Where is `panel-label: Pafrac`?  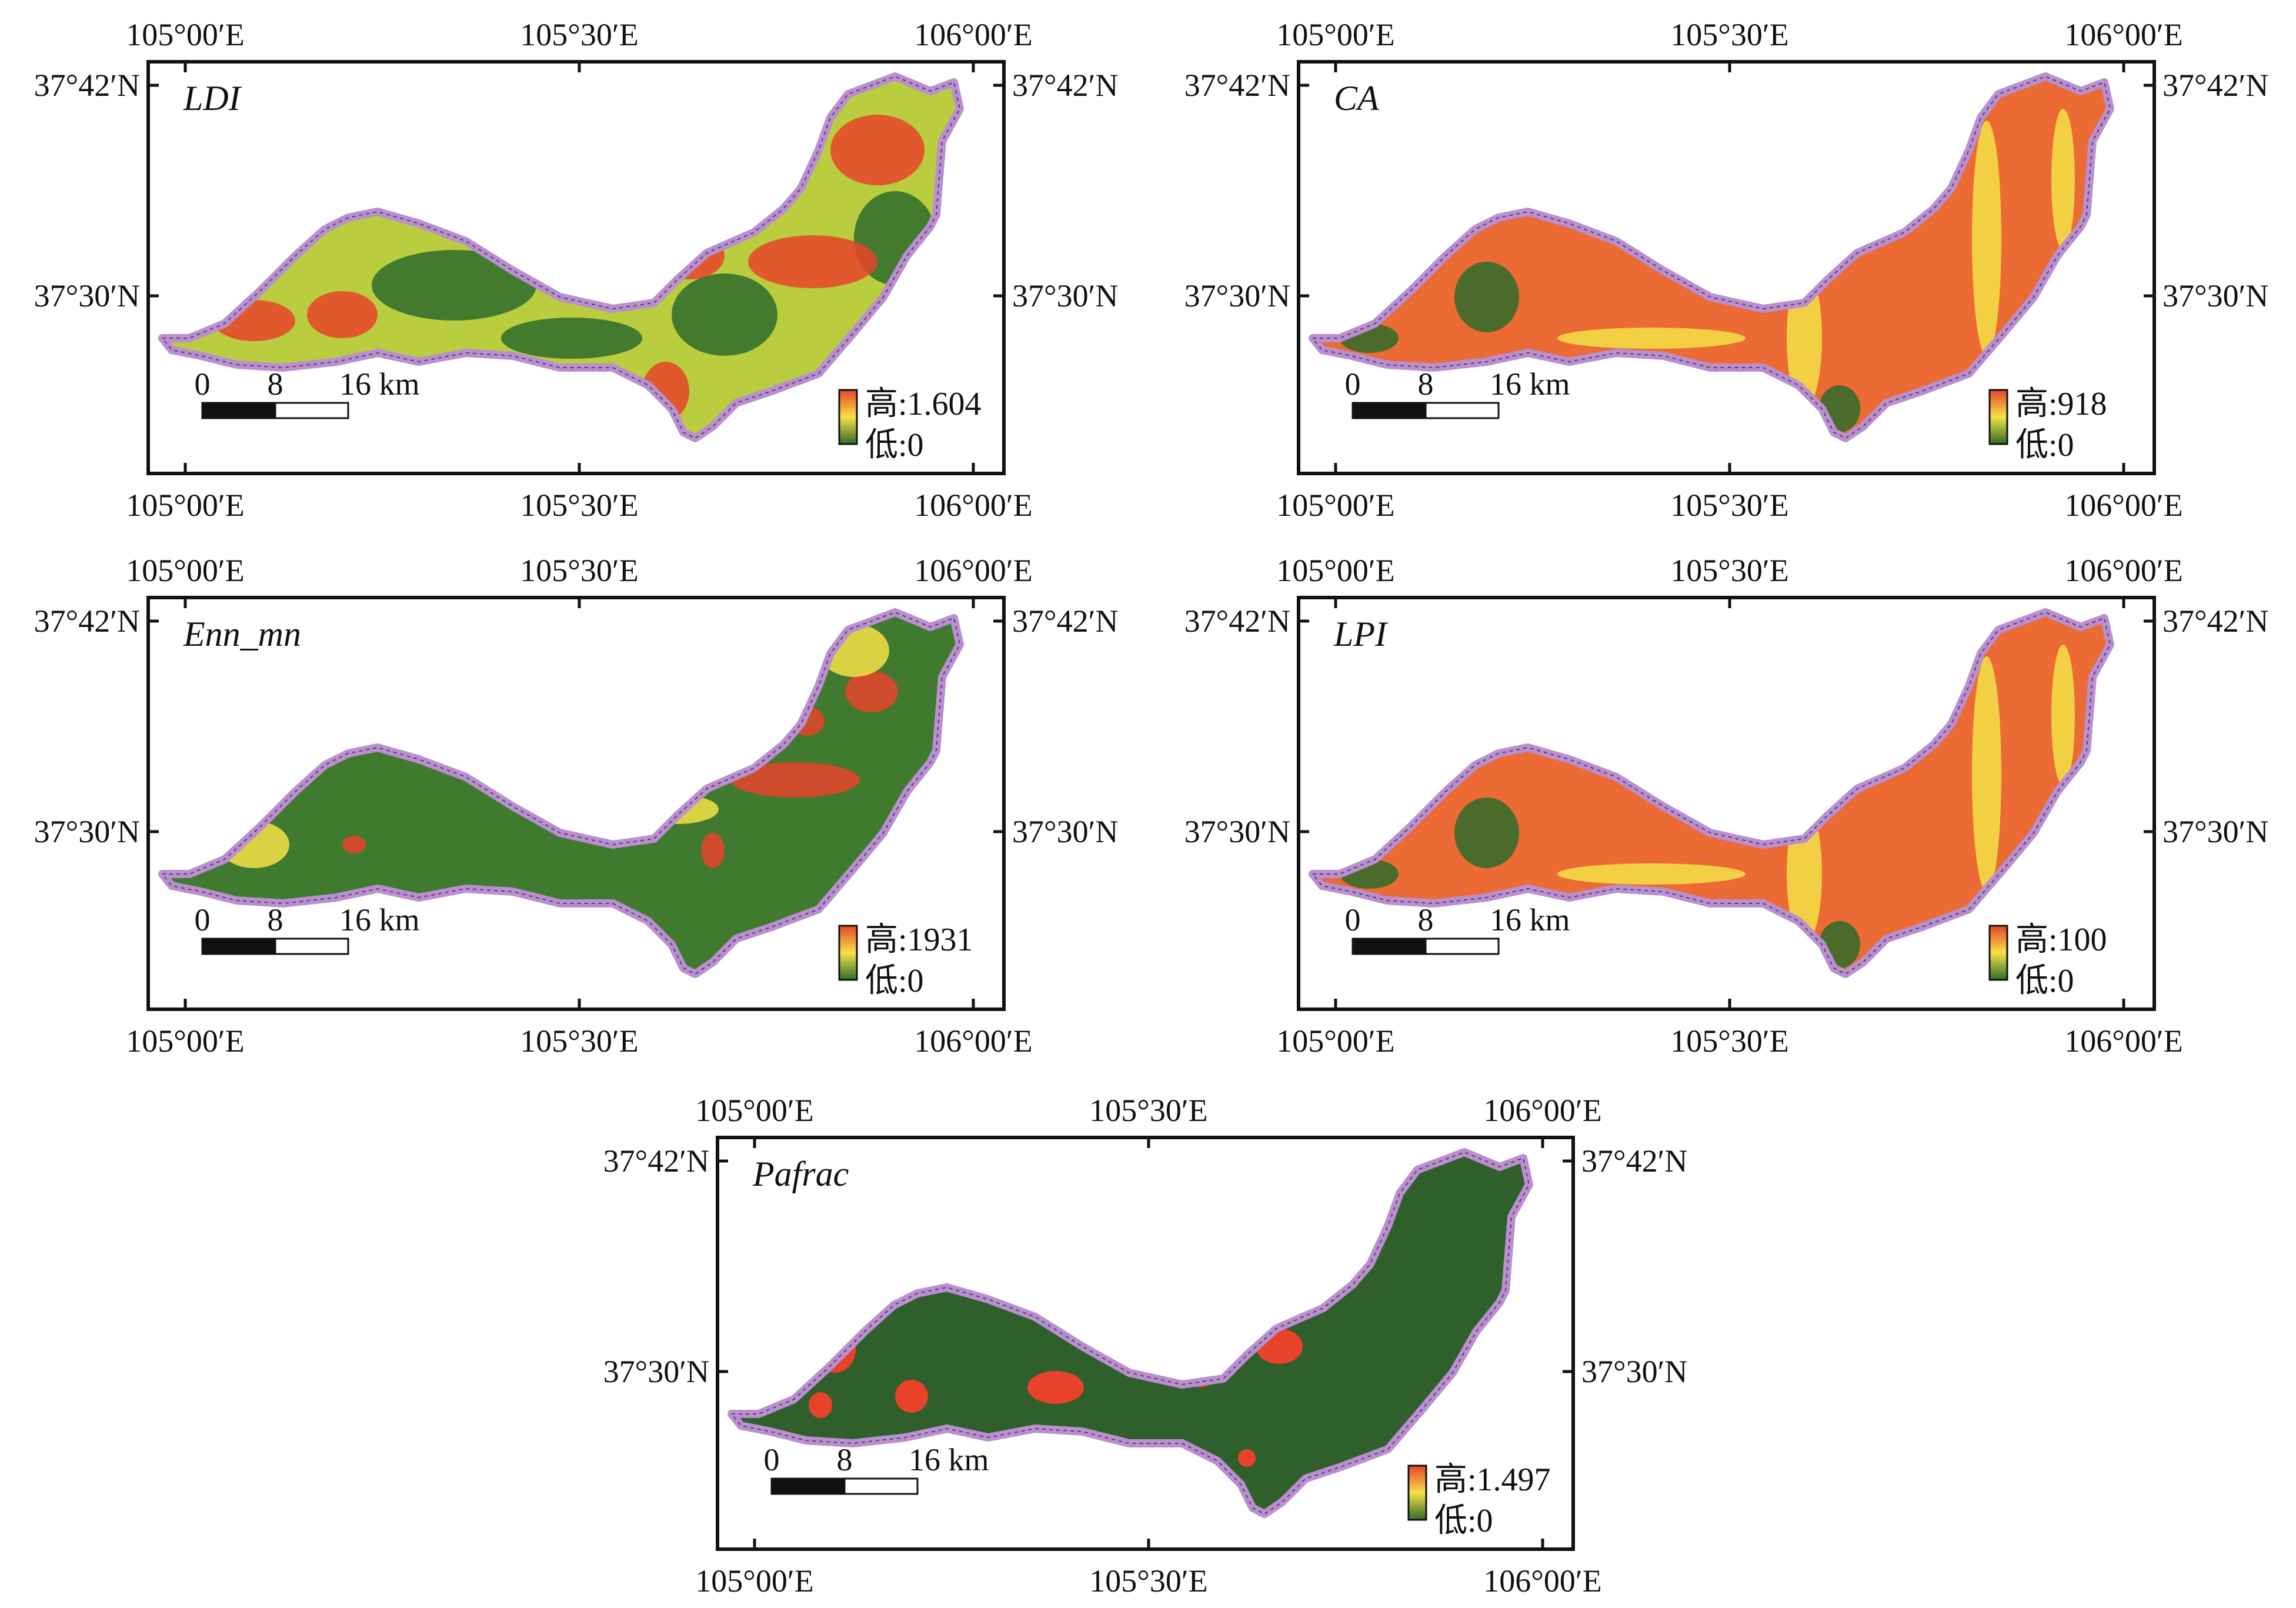 panel-label: Pafrac is located at coordinates (800, 1174).